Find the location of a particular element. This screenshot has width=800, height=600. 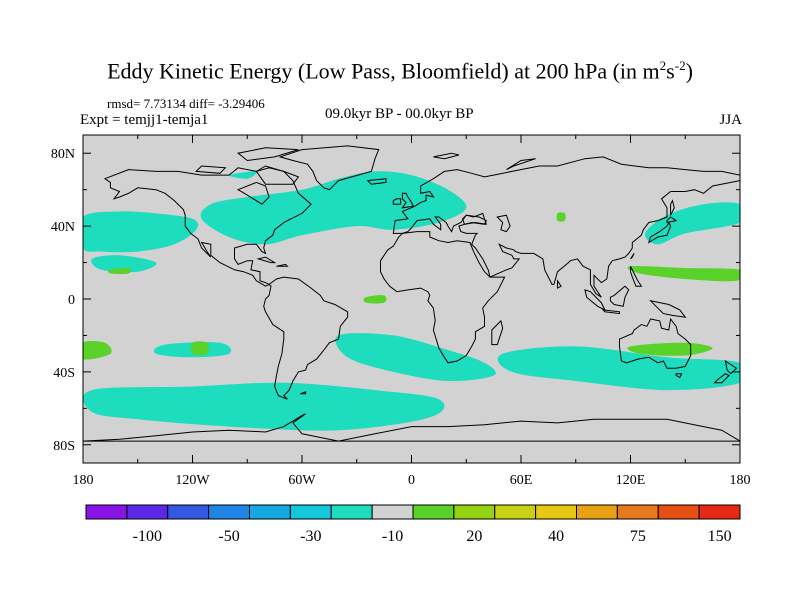

coastline-cuba is located at coordinates (266, 260).